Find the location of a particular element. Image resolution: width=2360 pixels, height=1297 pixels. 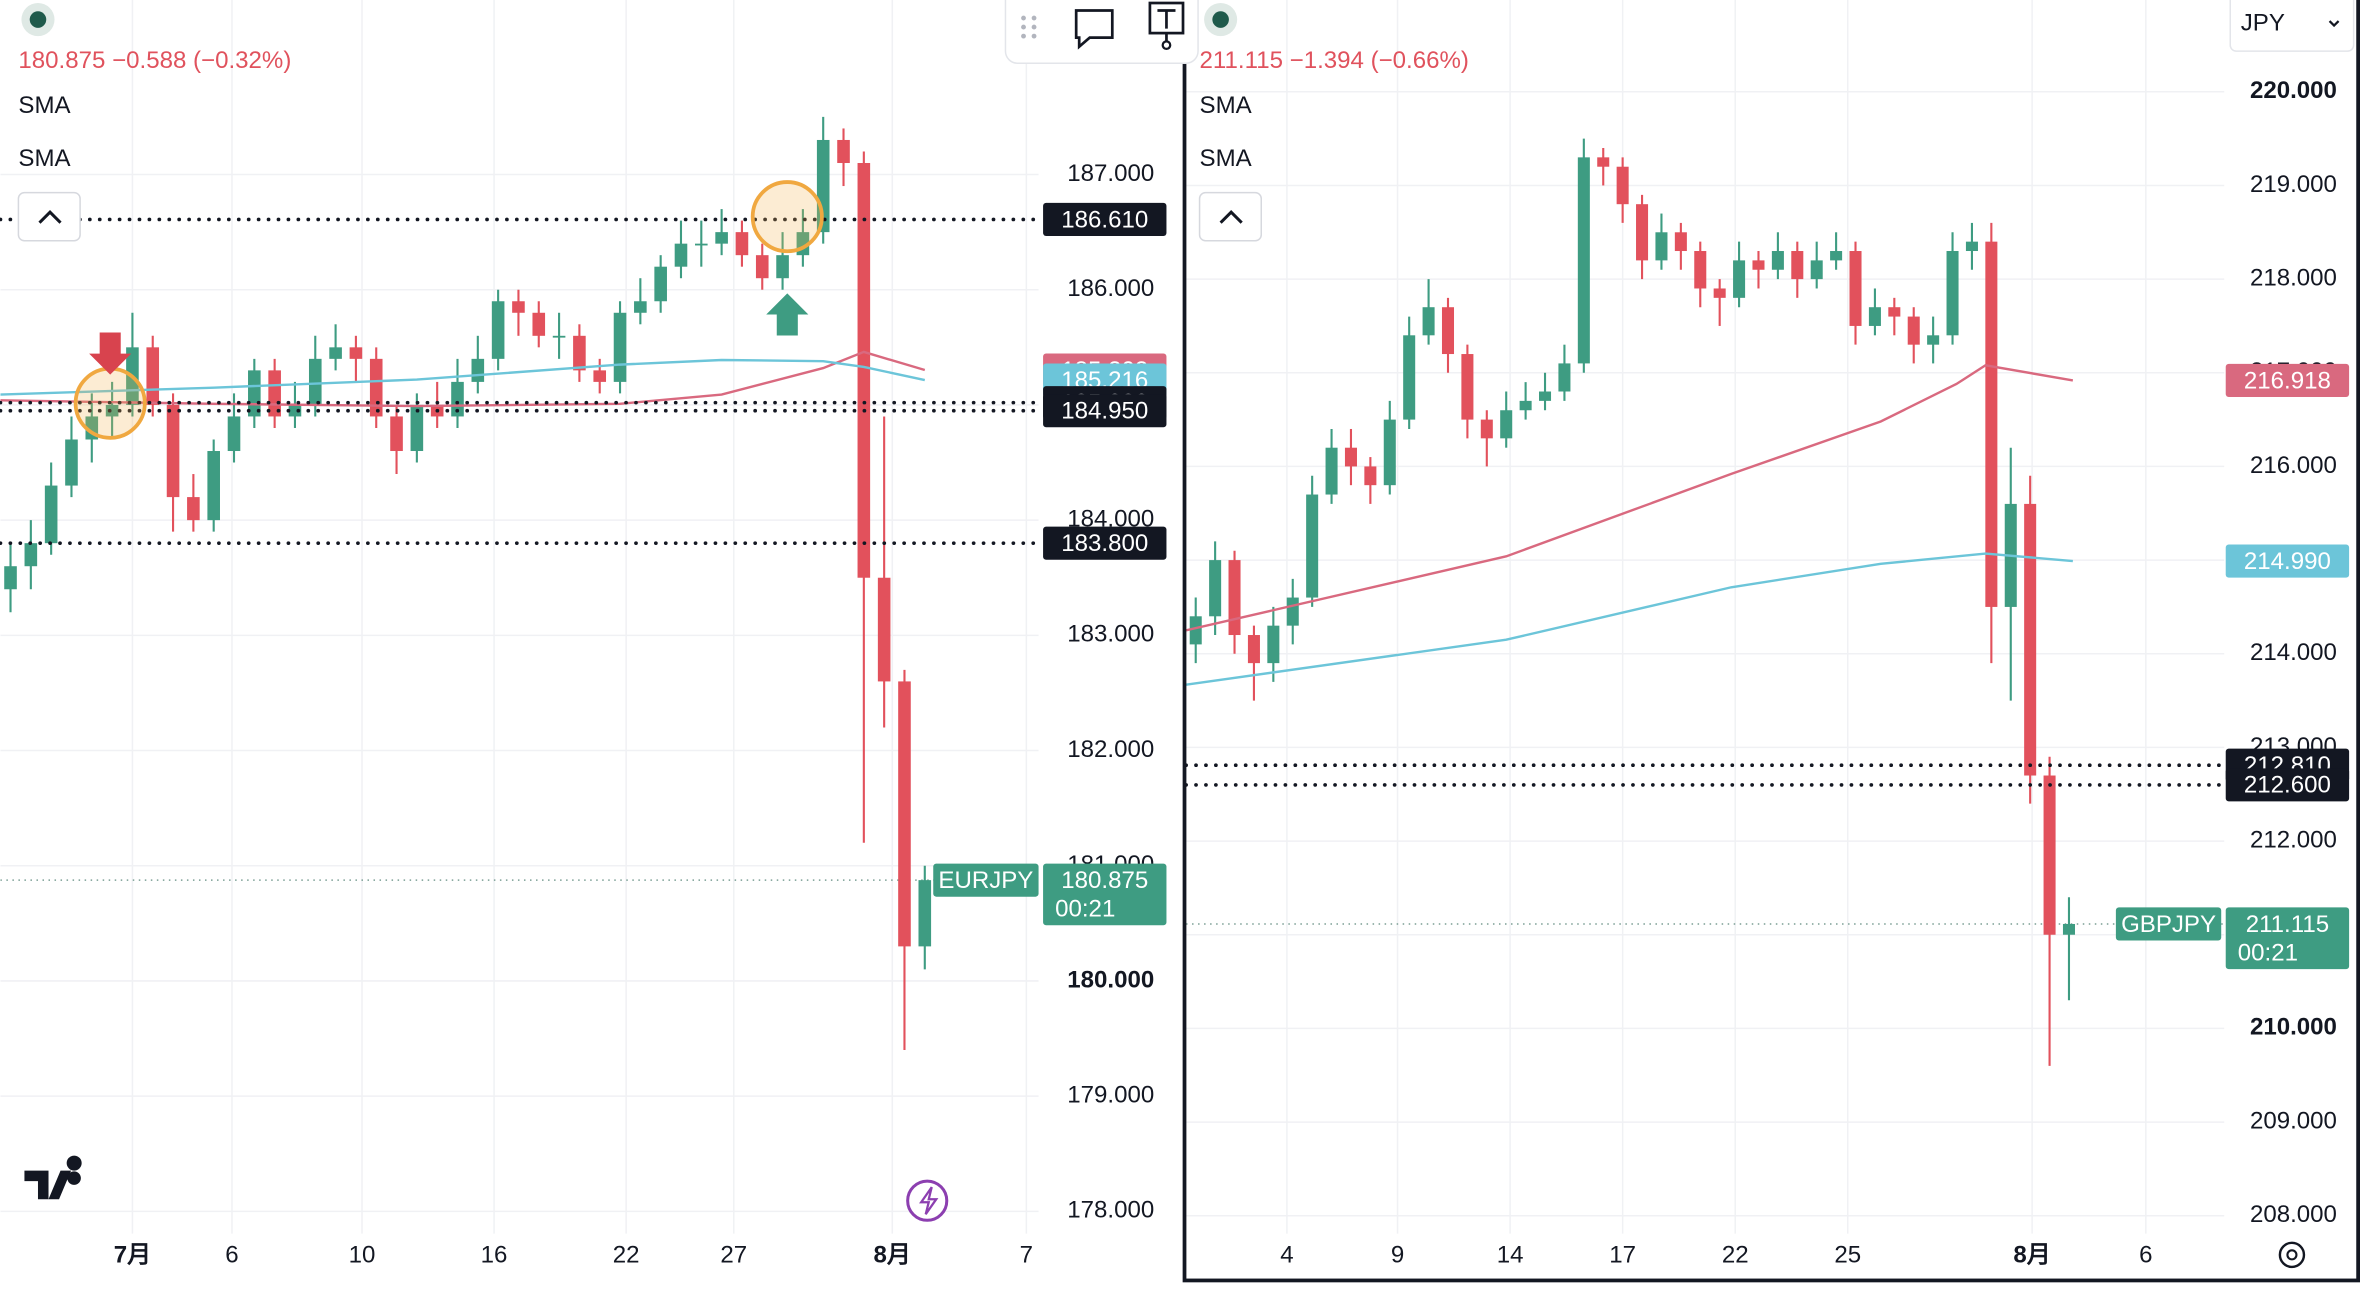

last-price-box is located at coordinates (1105, 894).